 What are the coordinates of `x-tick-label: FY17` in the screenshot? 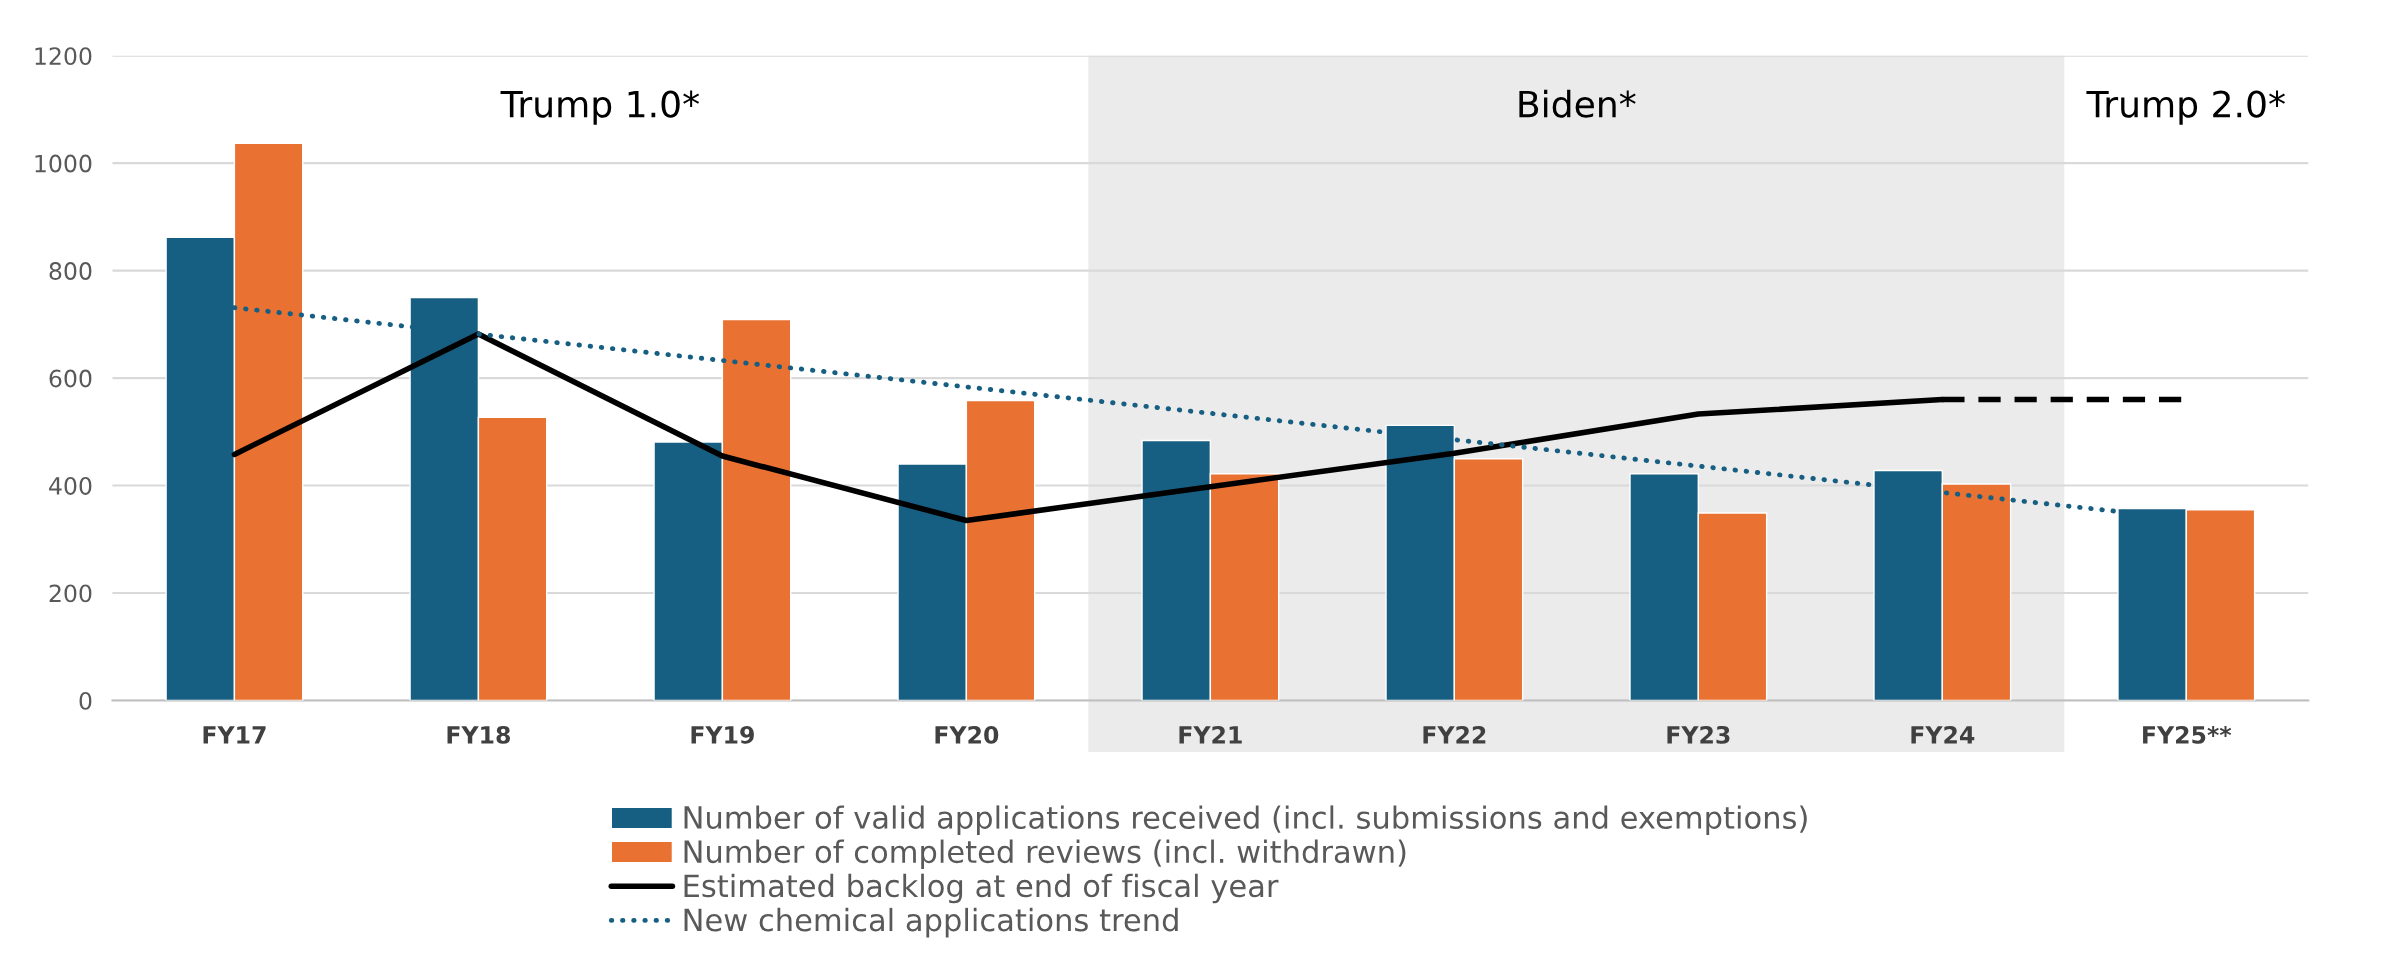 It's located at (234, 735).